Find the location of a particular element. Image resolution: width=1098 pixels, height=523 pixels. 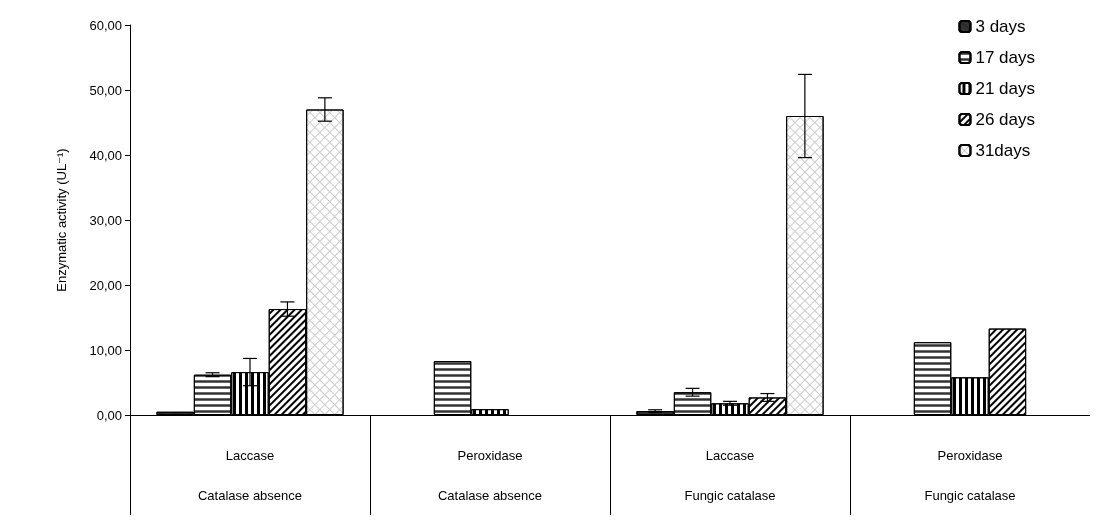

y-tick-label: 50,00 is located at coordinates (105, 90).